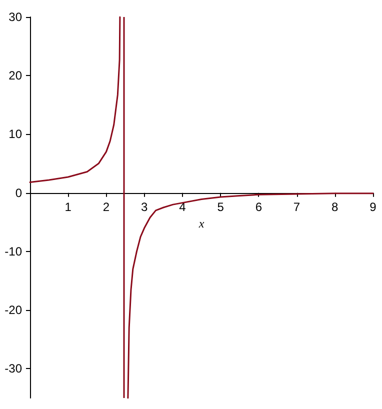 The height and width of the screenshot is (409, 382). What do you see at coordinates (201, 223) in the screenshot?
I see `x-axis-title: x` at bounding box center [201, 223].